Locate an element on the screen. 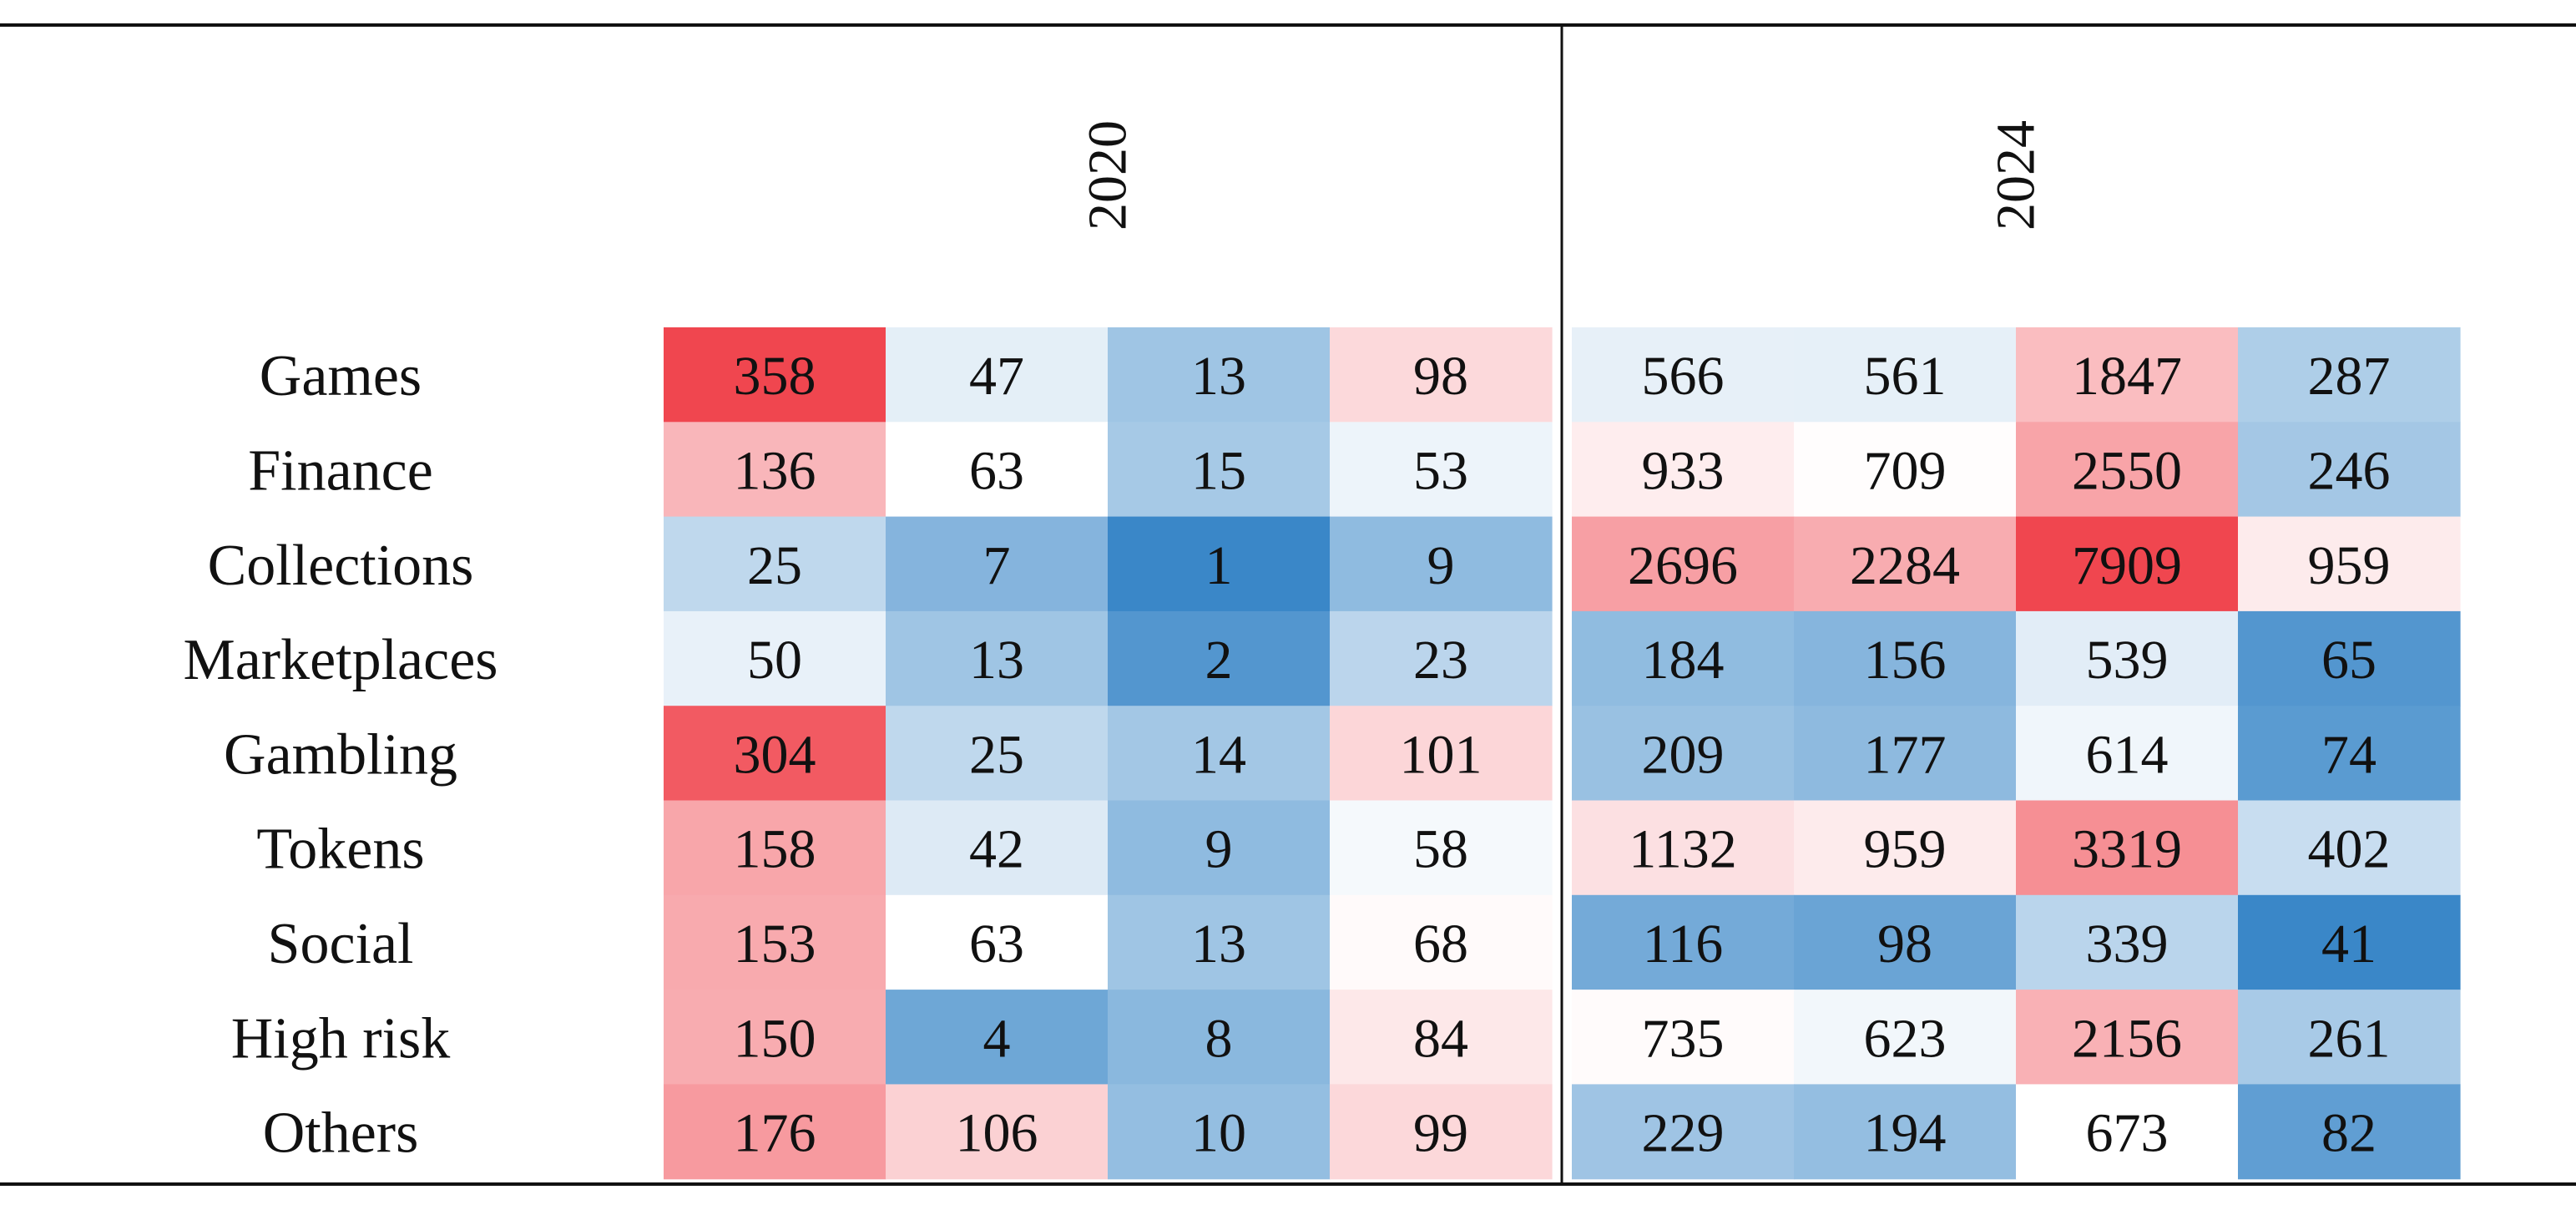  cell-value-social-4: 116 is located at coordinates (1683, 945).